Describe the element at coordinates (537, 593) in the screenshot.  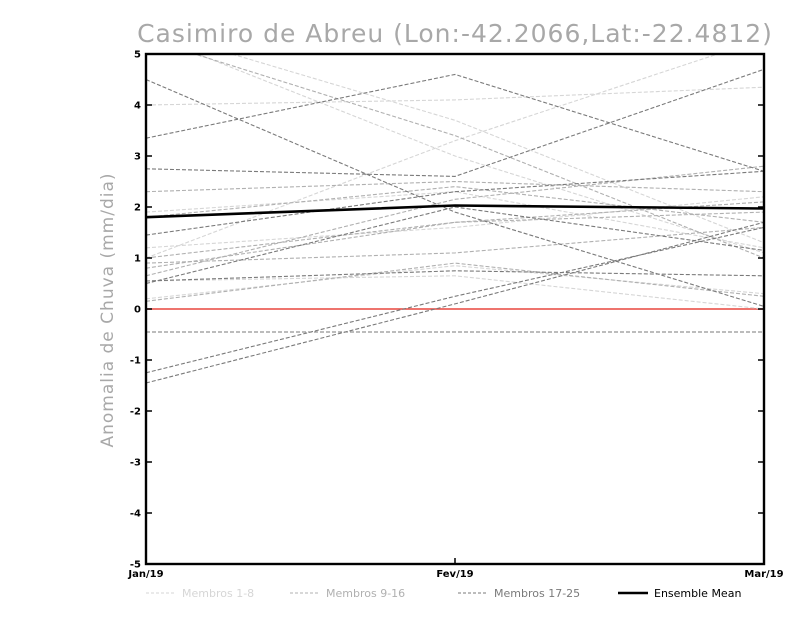
I see `legend-label: Membros 17-25` at that location.